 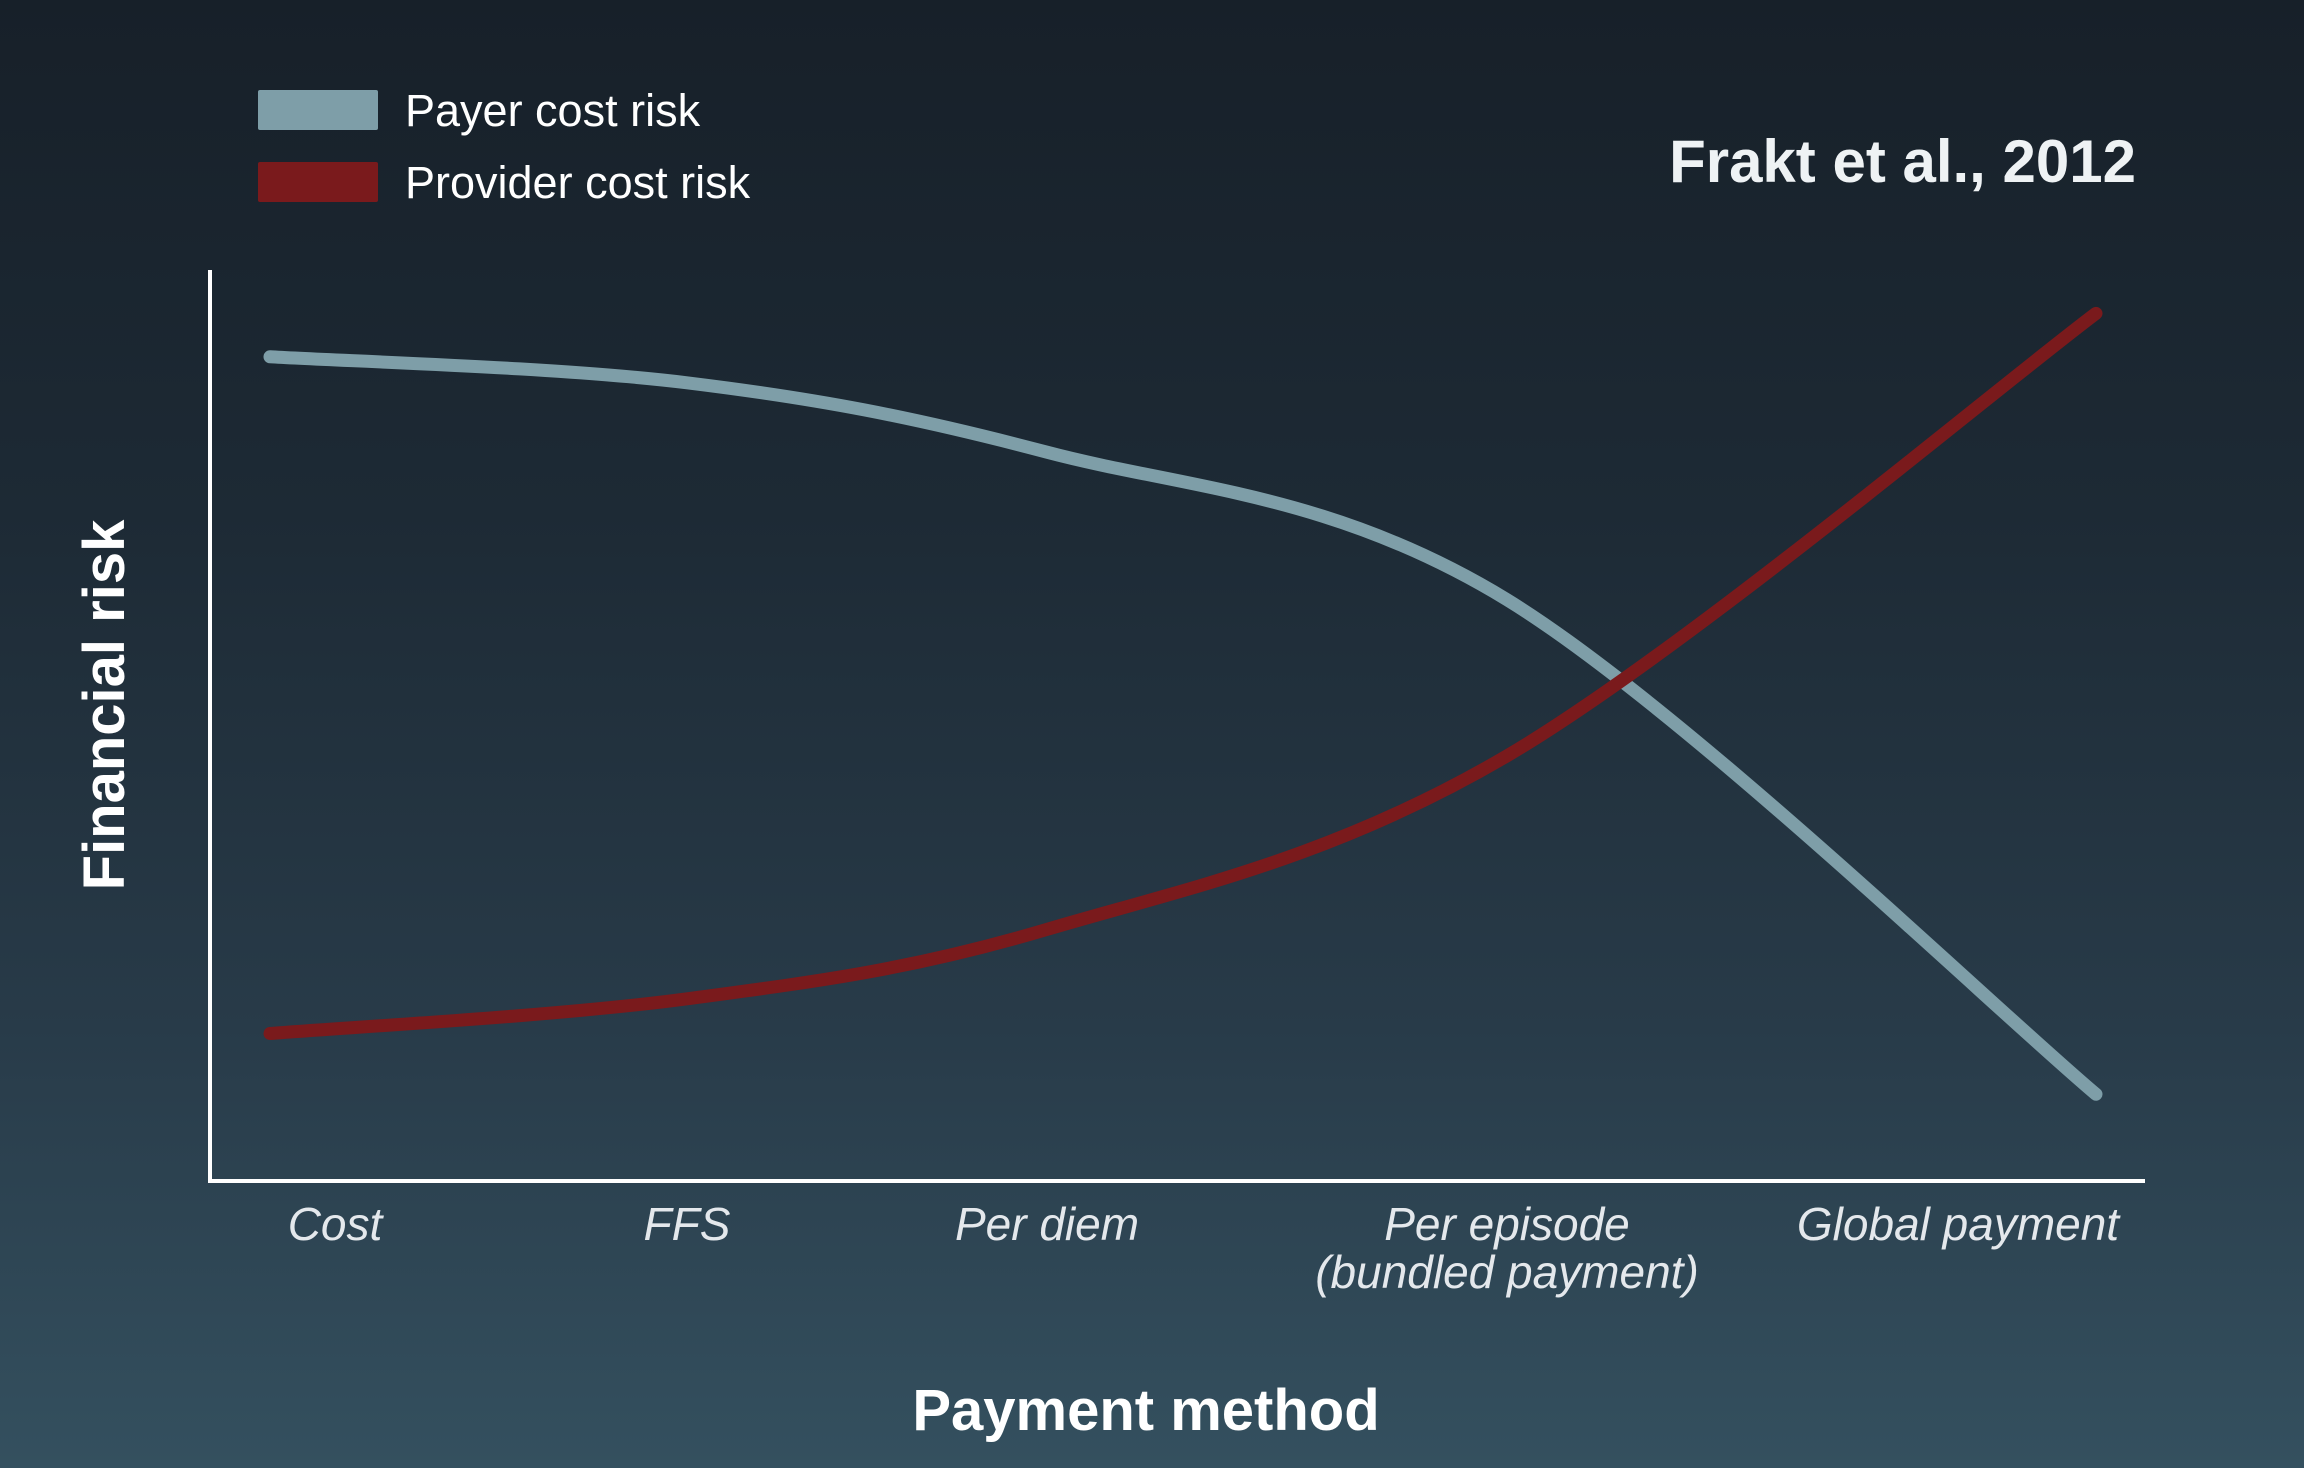 What do you see at coordinates (318, 110) in the screenshot?
I see `legend-swatch-payer` at bounding box center [318, 110].